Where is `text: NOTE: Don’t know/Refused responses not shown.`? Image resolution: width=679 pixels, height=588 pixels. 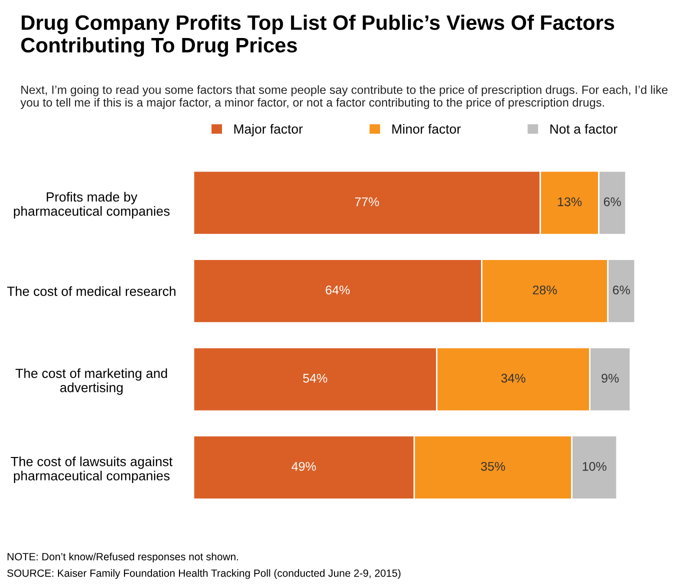 text: NOTE: Don’t know/Refused responses not shown. is located at coordinates (123, 557).